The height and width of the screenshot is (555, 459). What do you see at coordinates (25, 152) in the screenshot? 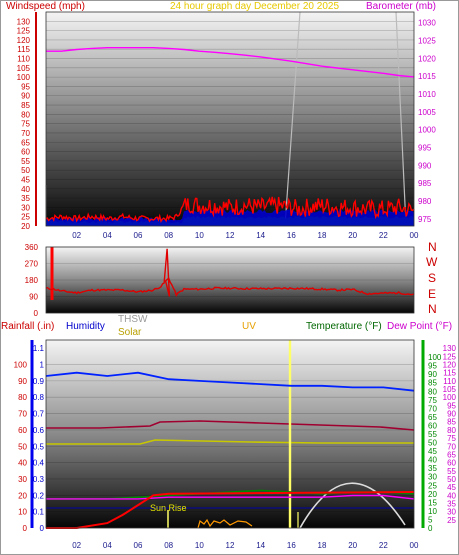
I see `windspeed-tick-label: 60` at bounding box center [25, 152].